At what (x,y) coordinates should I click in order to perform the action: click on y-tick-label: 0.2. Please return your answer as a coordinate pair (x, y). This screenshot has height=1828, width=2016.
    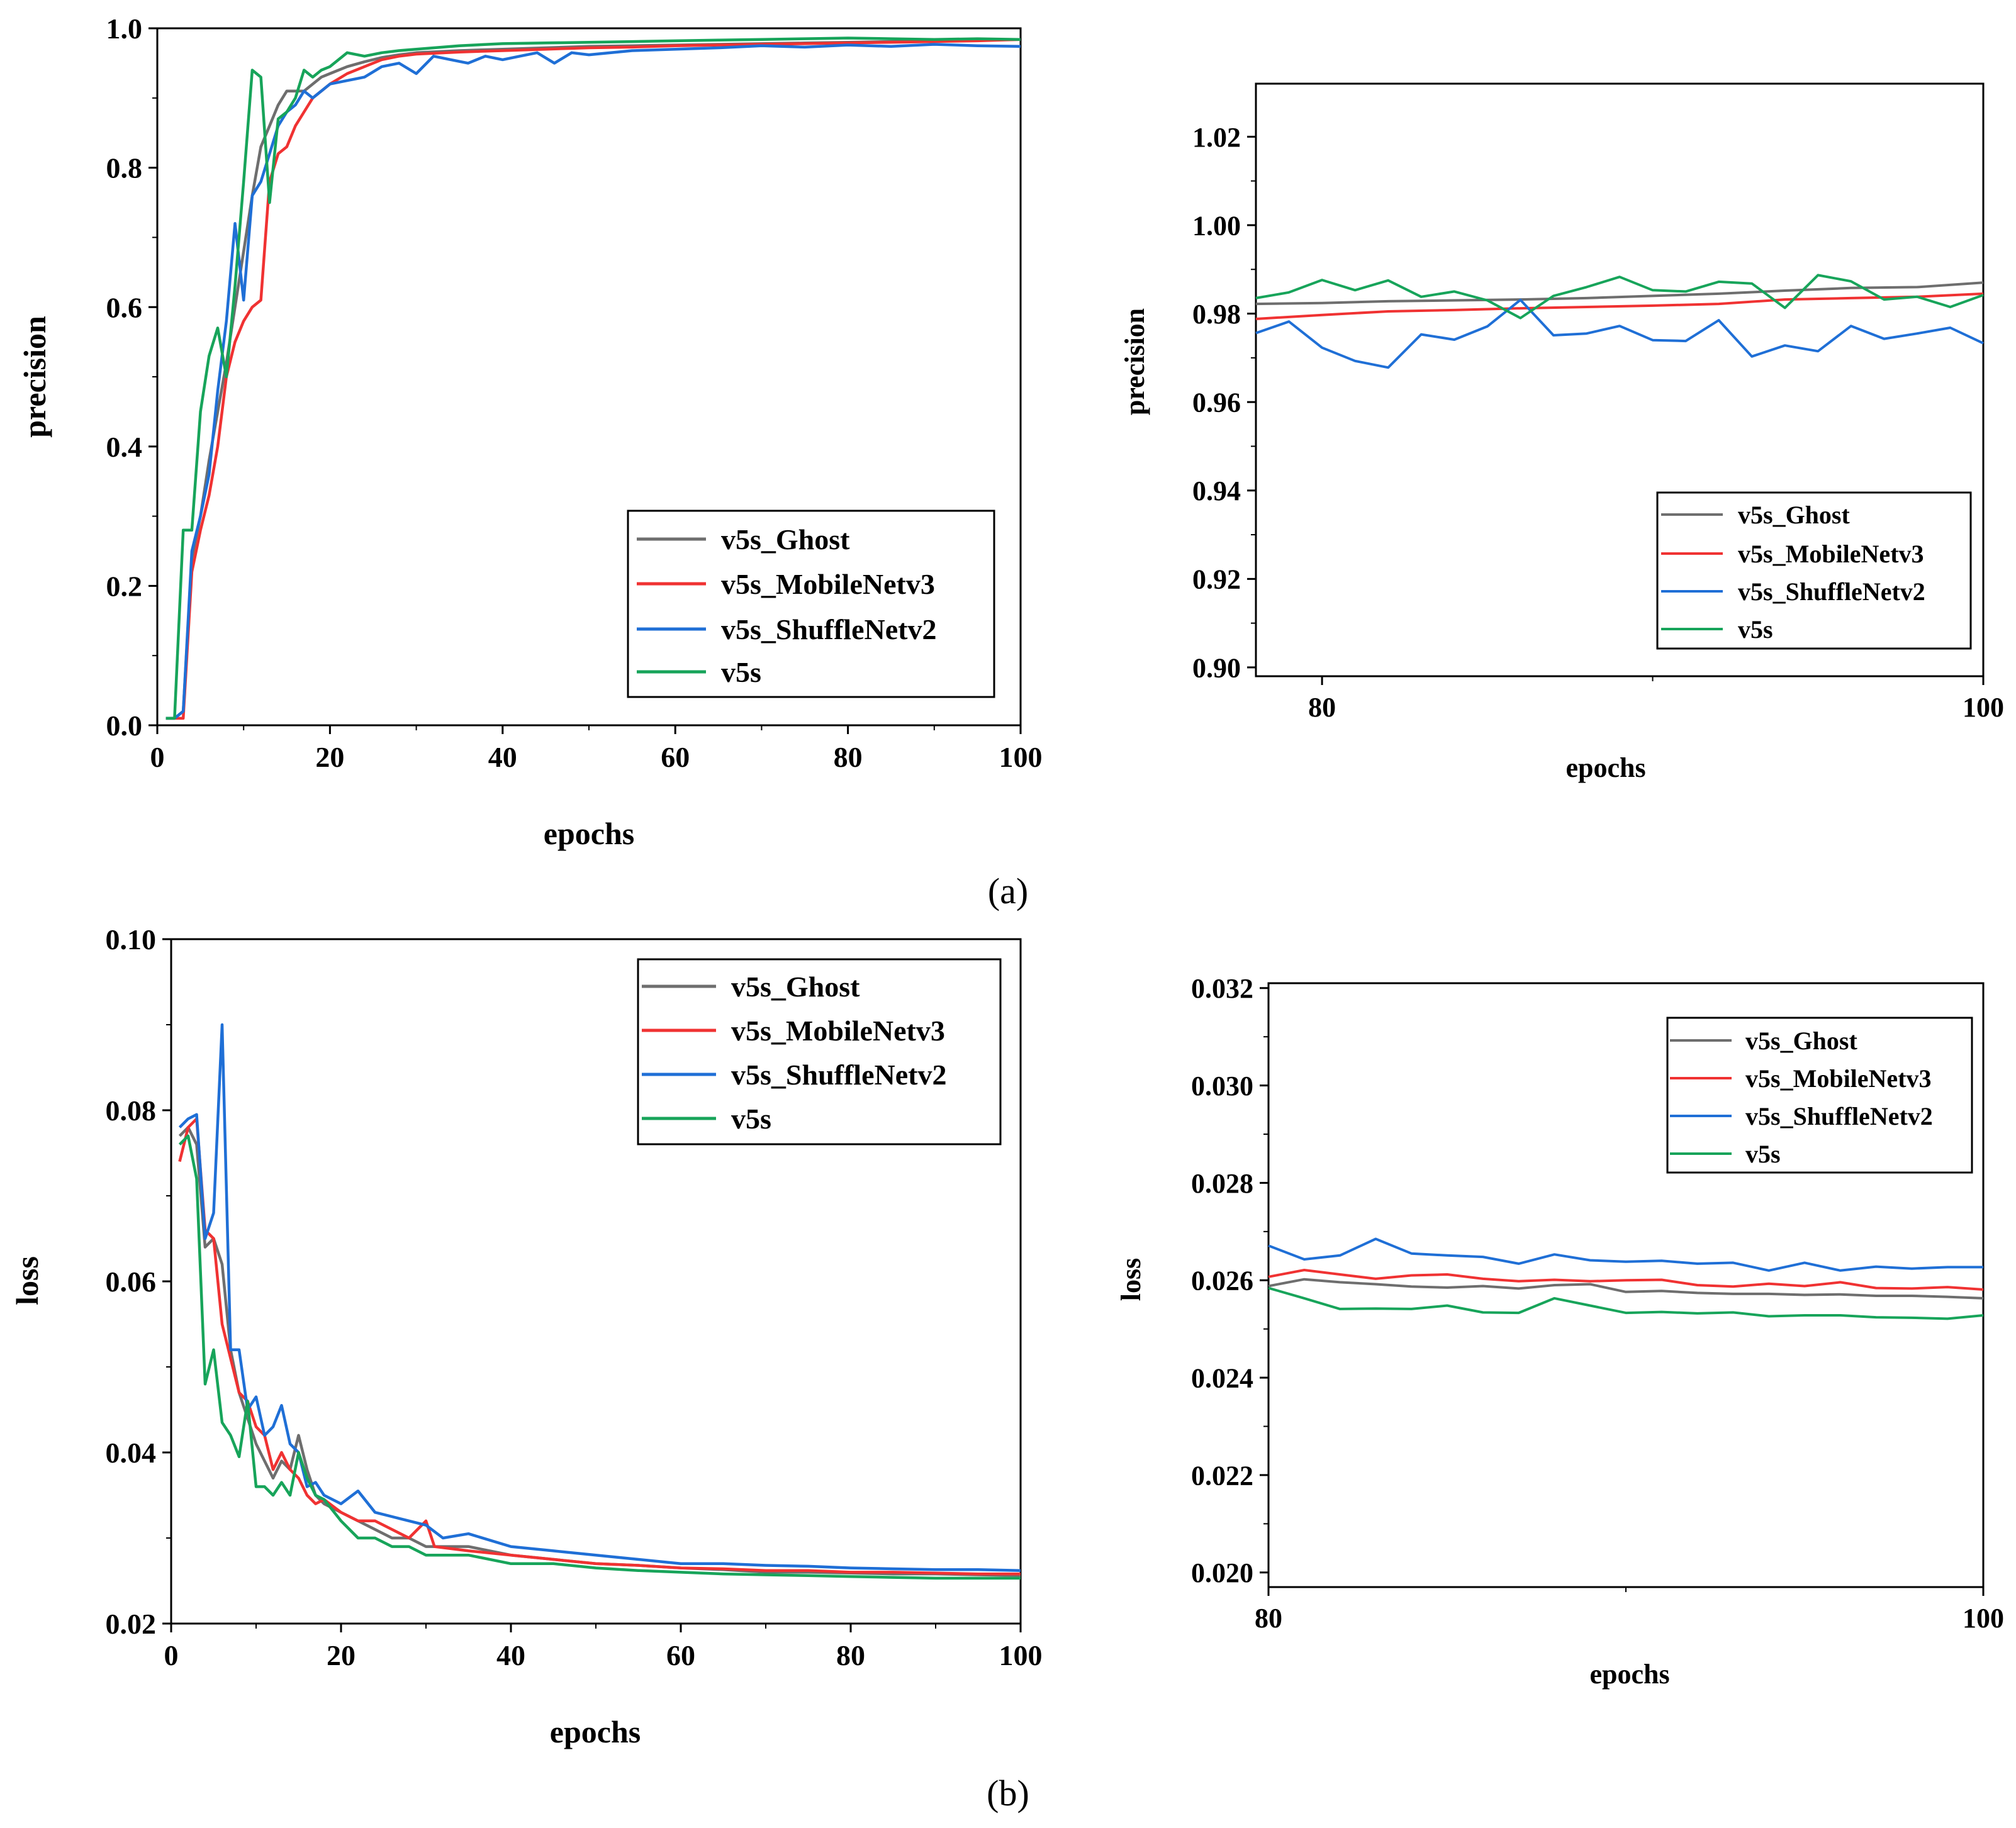
    Looking at the image, I should click on (124, 587).